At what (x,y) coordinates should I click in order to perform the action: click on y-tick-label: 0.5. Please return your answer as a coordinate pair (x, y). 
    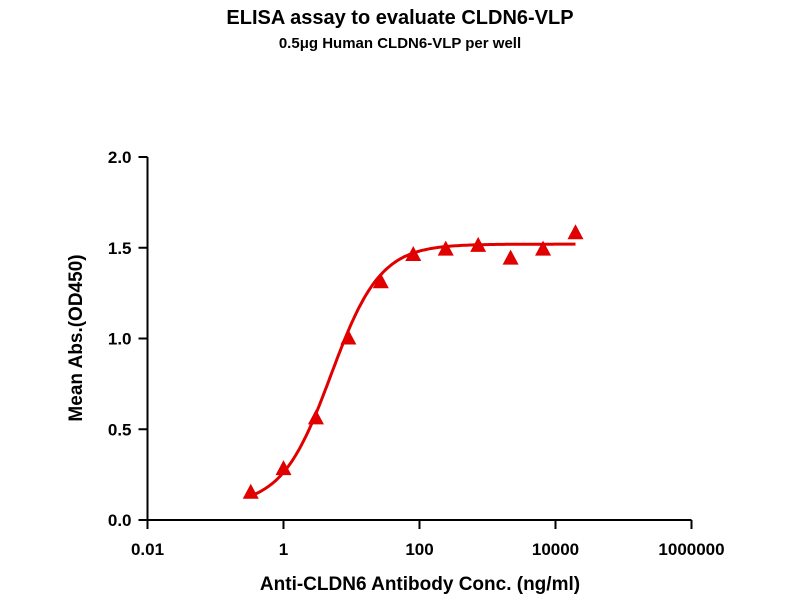
    Looking at the image, I should click on (120, 429).